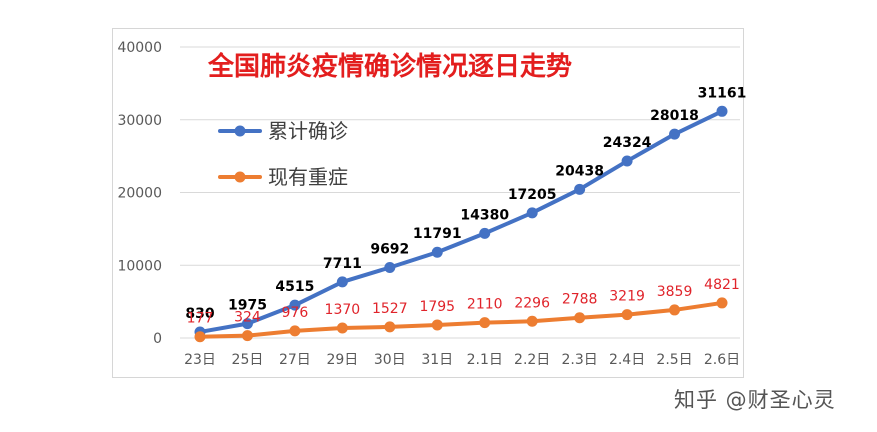 The image size is (877, 432). Describe the element at coordinates (675, 292) in the screenshot. I see `data-label-series-2: 3859` at that location.